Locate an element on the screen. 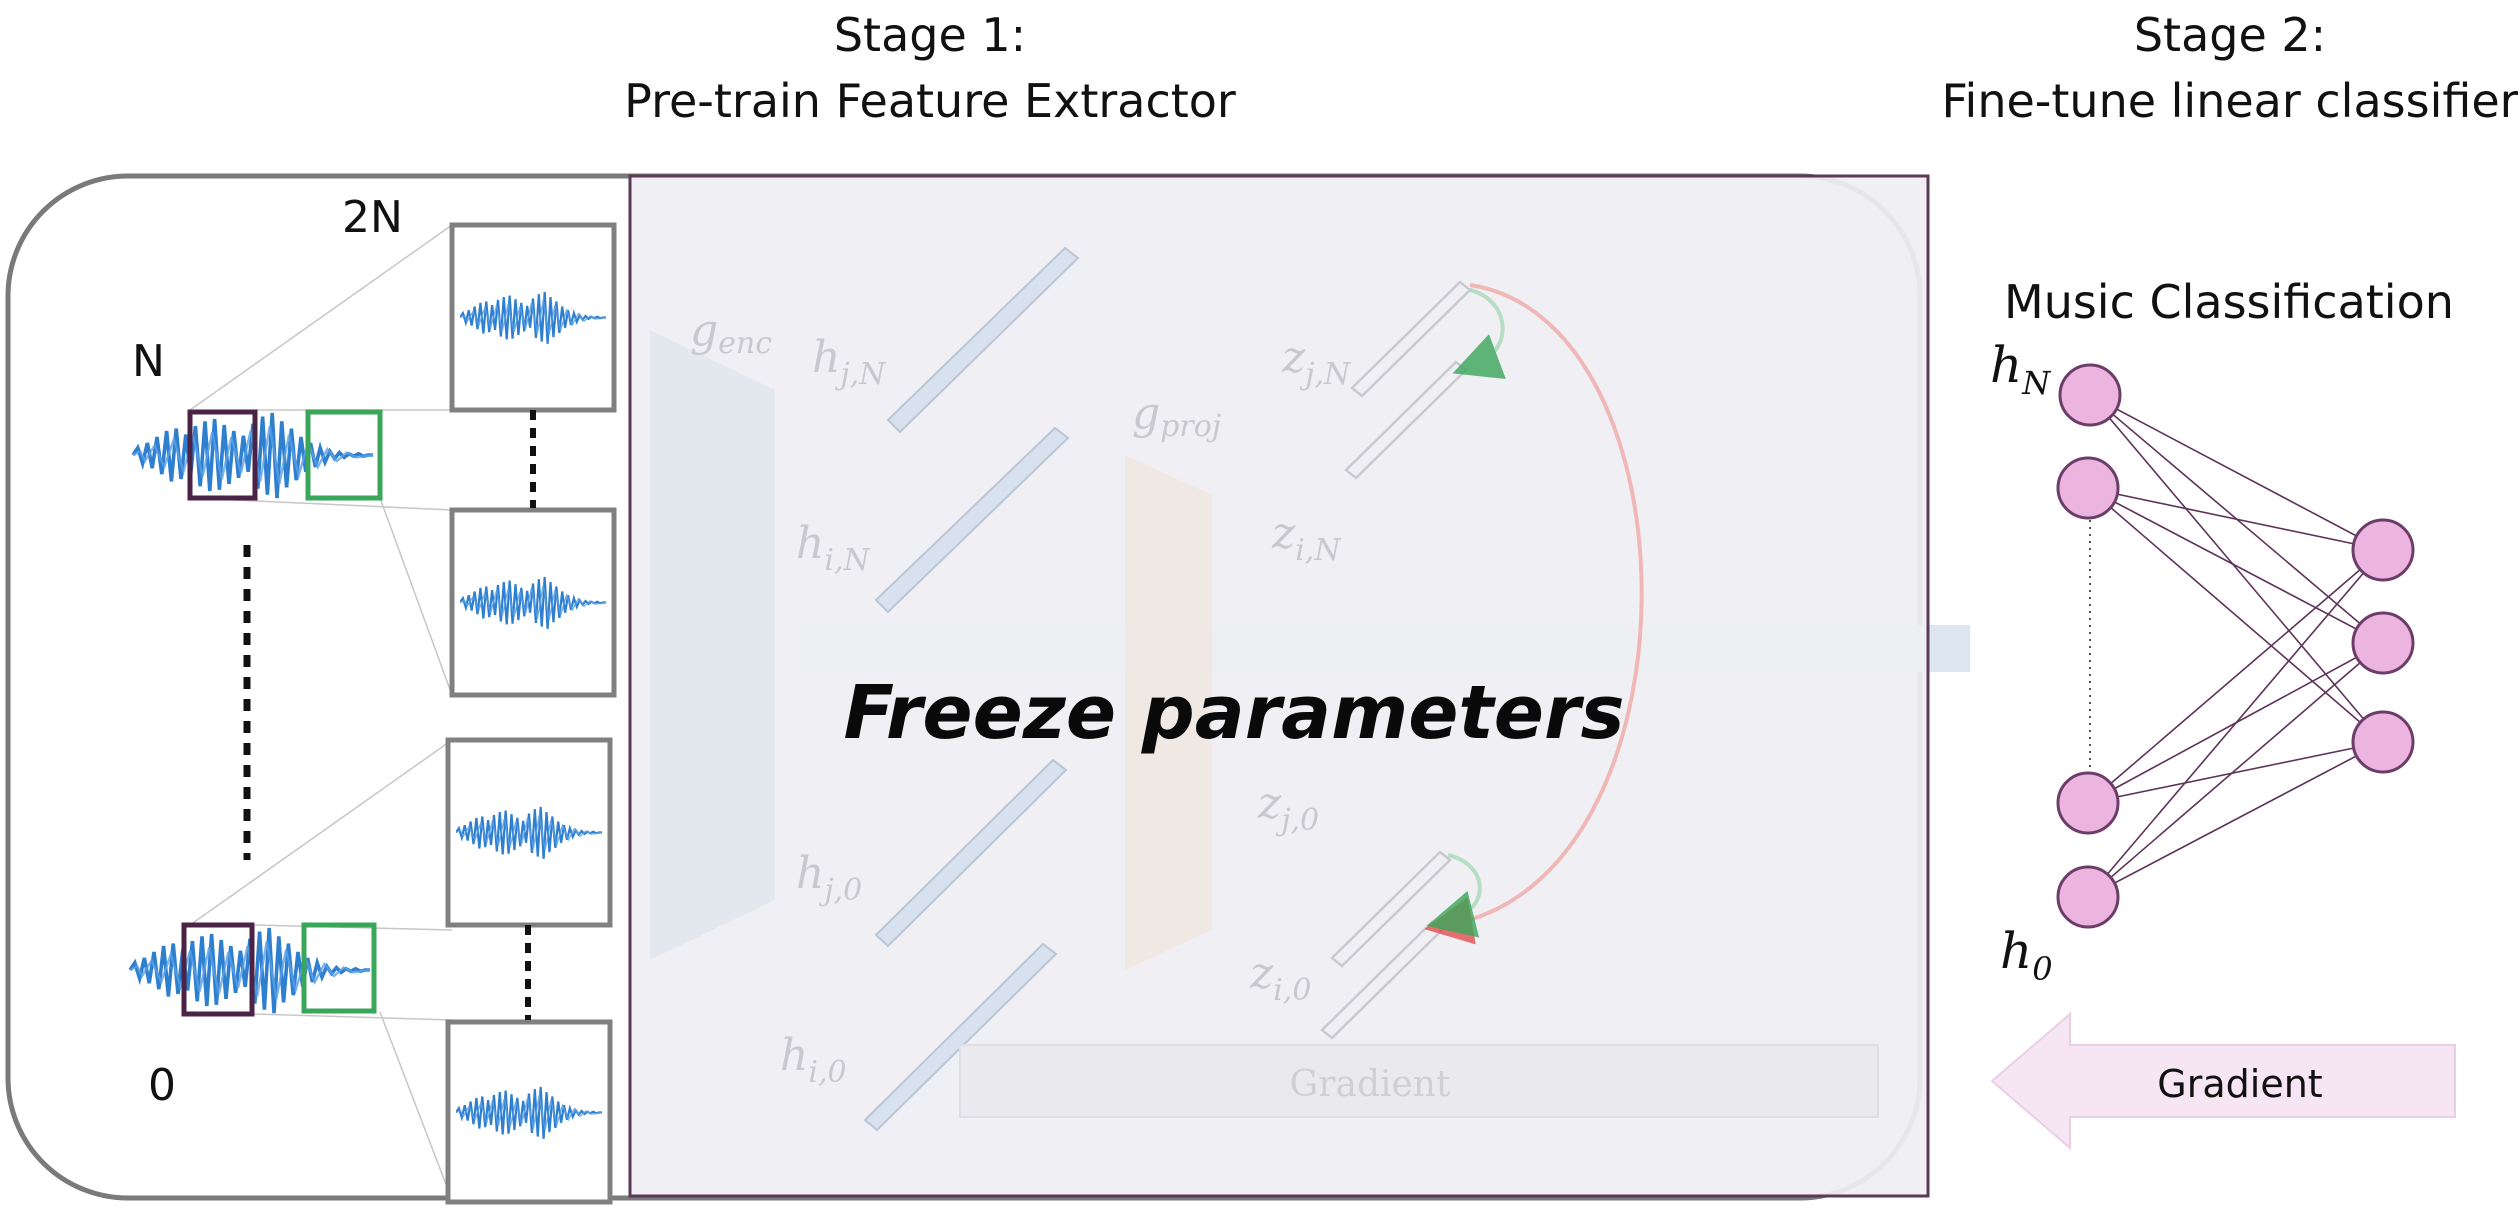 The width and height of the screenshot is (2518, 1214). stage-1-subtitle: Pre-train Feature Extractor is located at coordinates (930, 101).